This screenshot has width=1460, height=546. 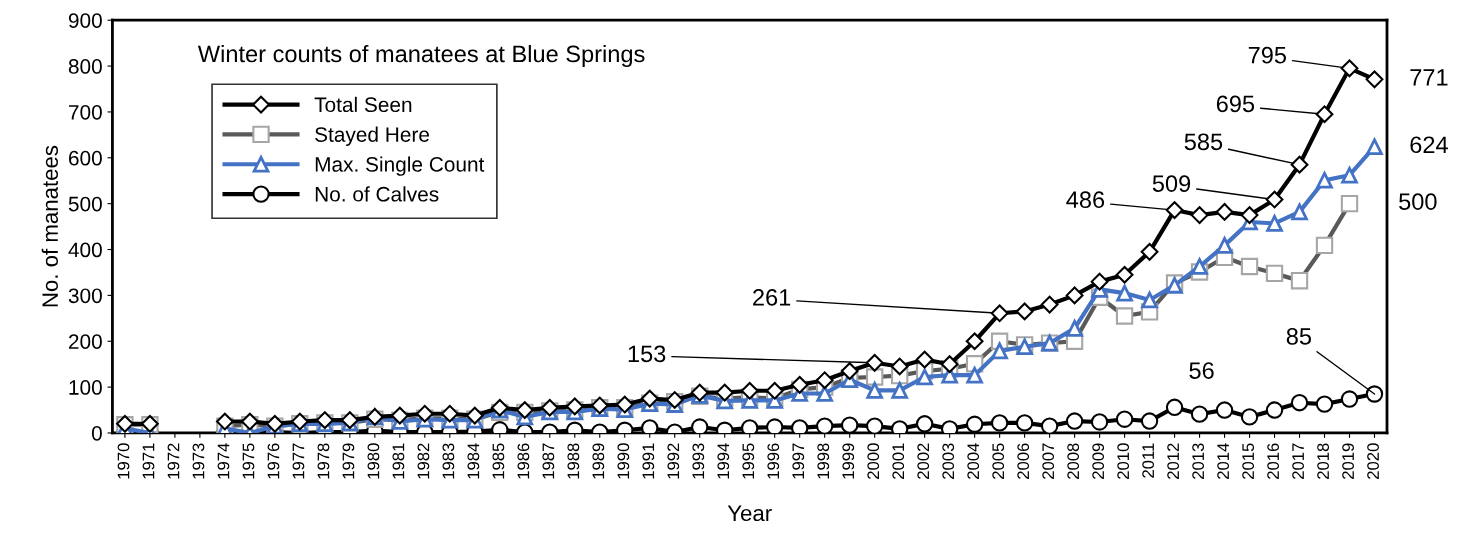 What do you see at coordinates (85, 66) in the screenshot?
I see `y-tick-label: 800` at bounding box center [85, 66].